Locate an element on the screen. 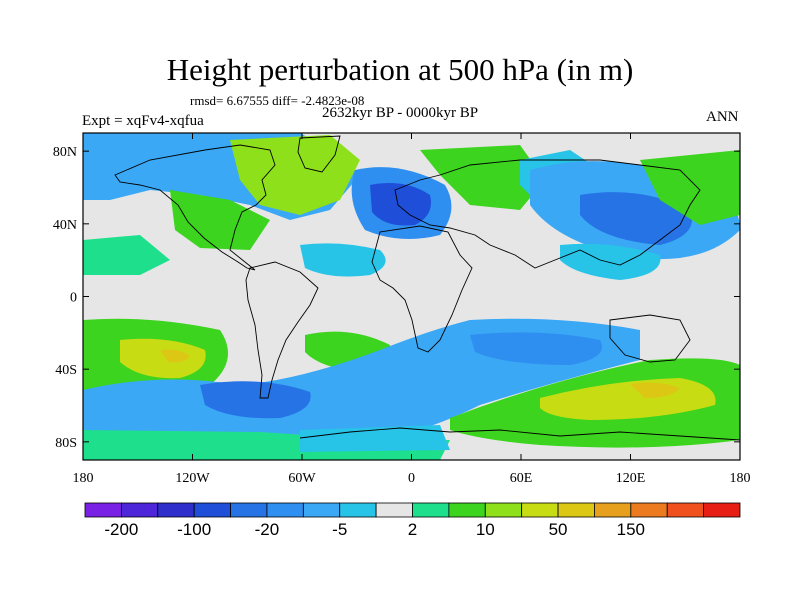  region-south-indian-blue is located at coordinates (536, 348).